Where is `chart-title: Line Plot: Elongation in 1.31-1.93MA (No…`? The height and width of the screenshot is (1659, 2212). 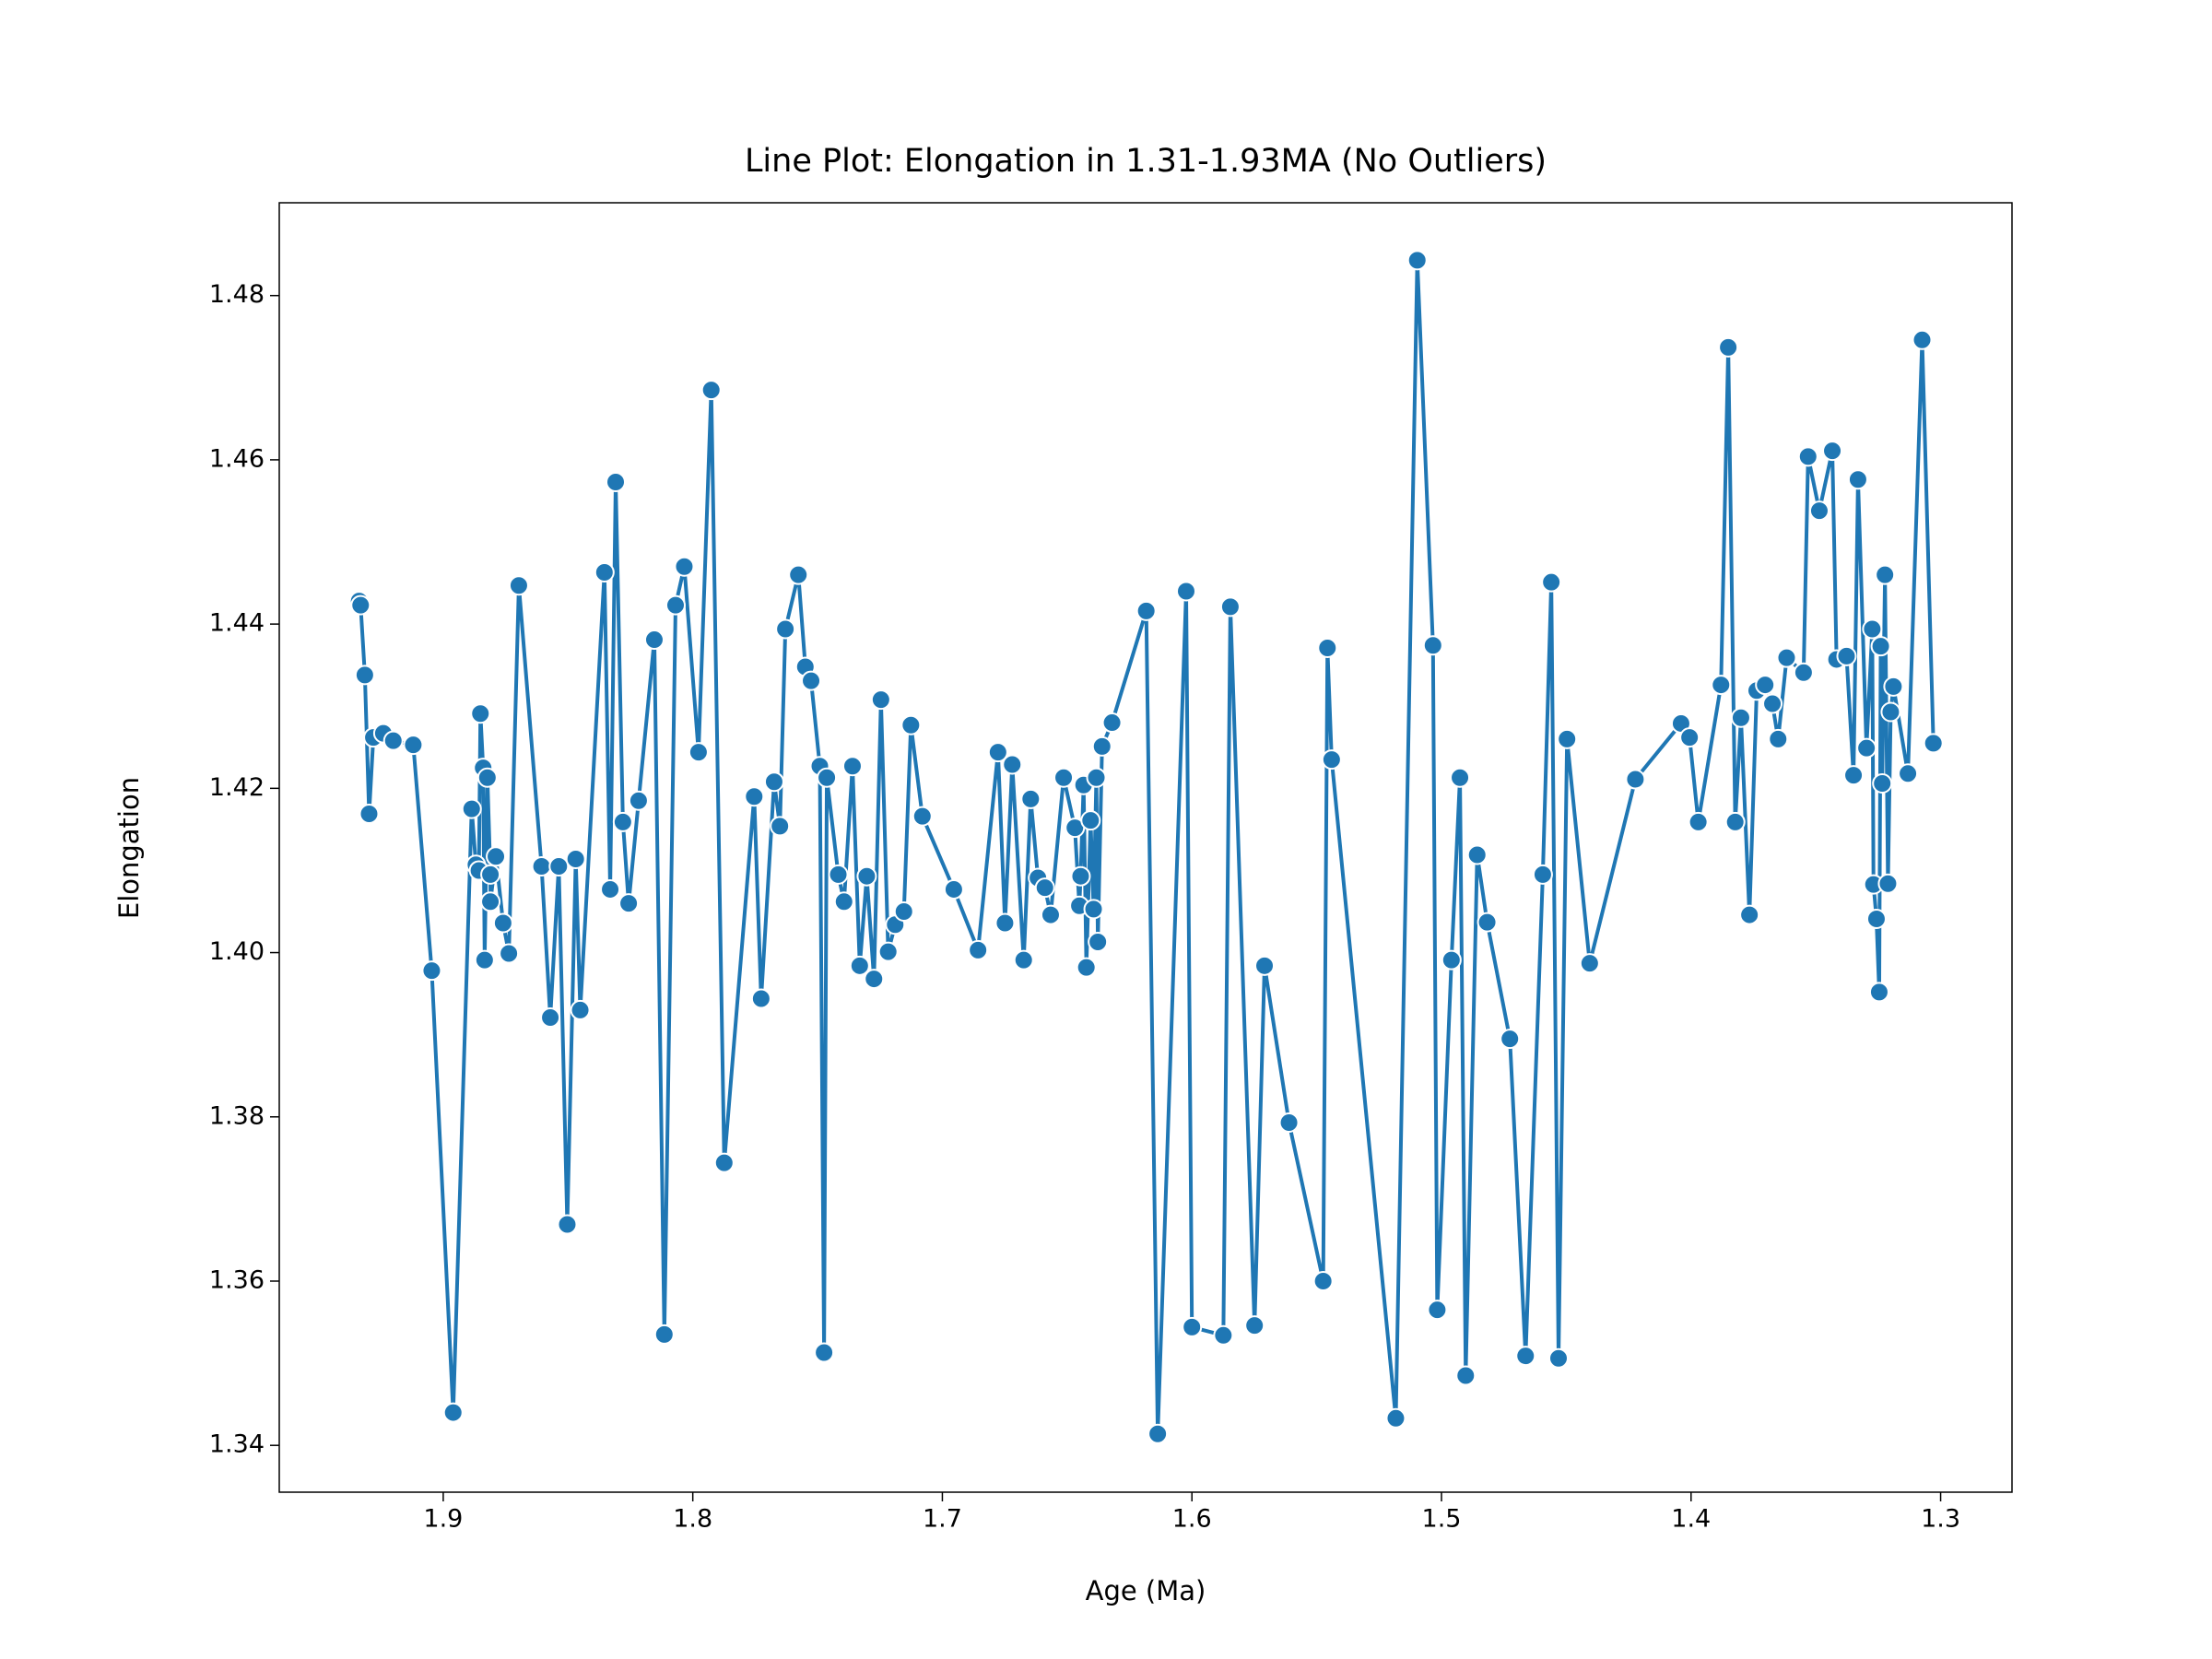
chart-title: Line Plot: Elongation in 1.31-1.93MA (No… is located at coordinates (1146, 161).